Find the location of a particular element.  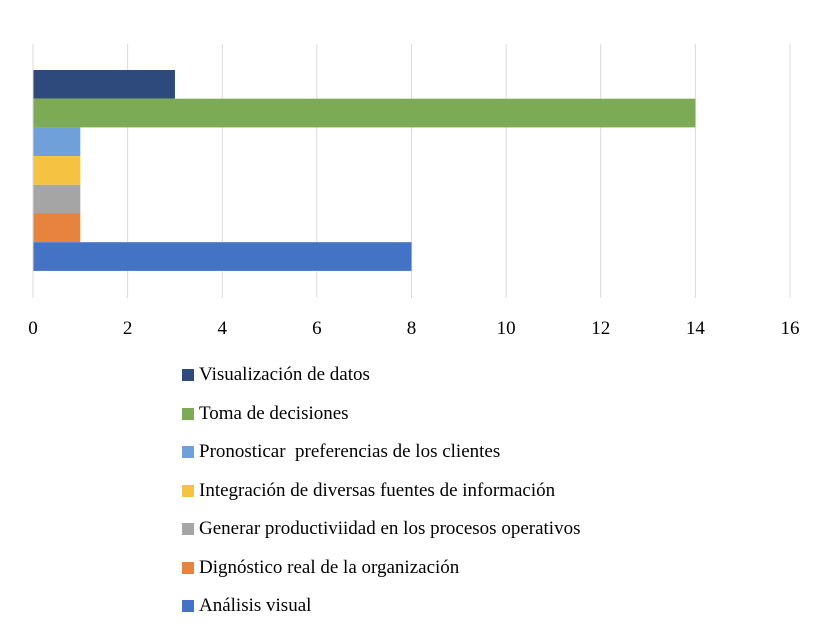

legend-item: Visualización de datos is located at coordinates (381, 375).